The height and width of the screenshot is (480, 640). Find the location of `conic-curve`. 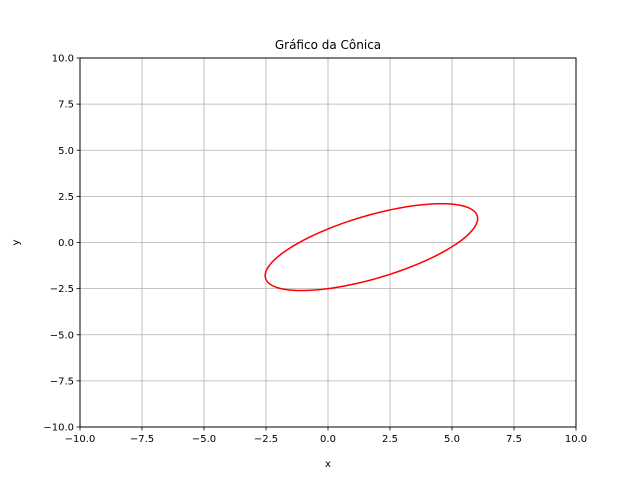

conic-curve is located at coordinates (371, 247).